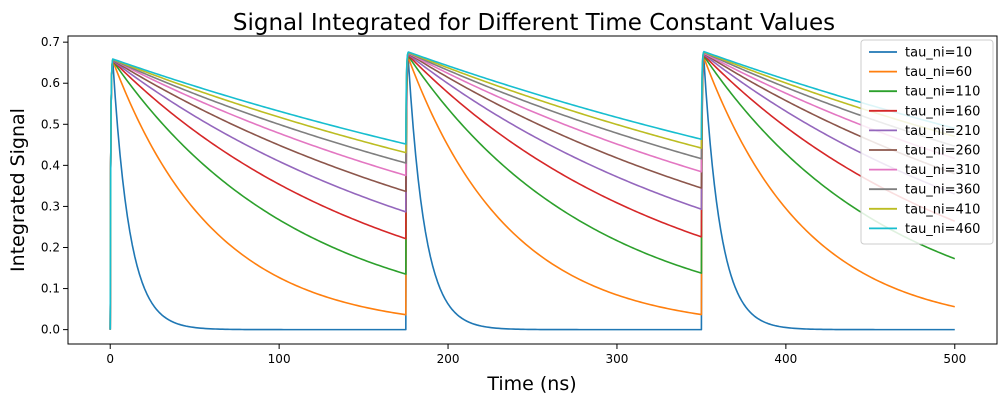 The height and width of the screenshot is (404, 1007). What do you see at coordinates (50, 42) in the screenshot?
I see `y-tick-label: 0.7` at bounding box center [50, 42].